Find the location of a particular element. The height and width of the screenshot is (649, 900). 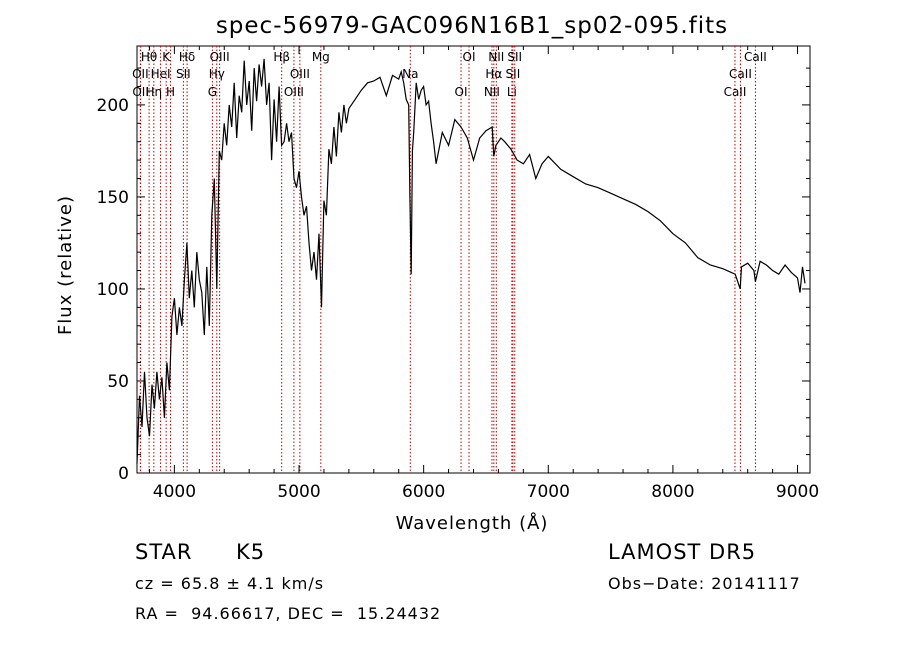

object-class: STAR is located at coordinates (164, 552).